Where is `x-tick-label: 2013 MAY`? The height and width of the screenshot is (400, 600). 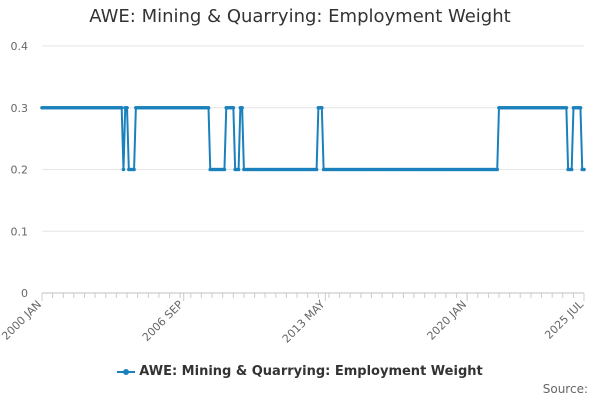 x-tick-label: 2013 MAY is located at coordinates (304, 322).